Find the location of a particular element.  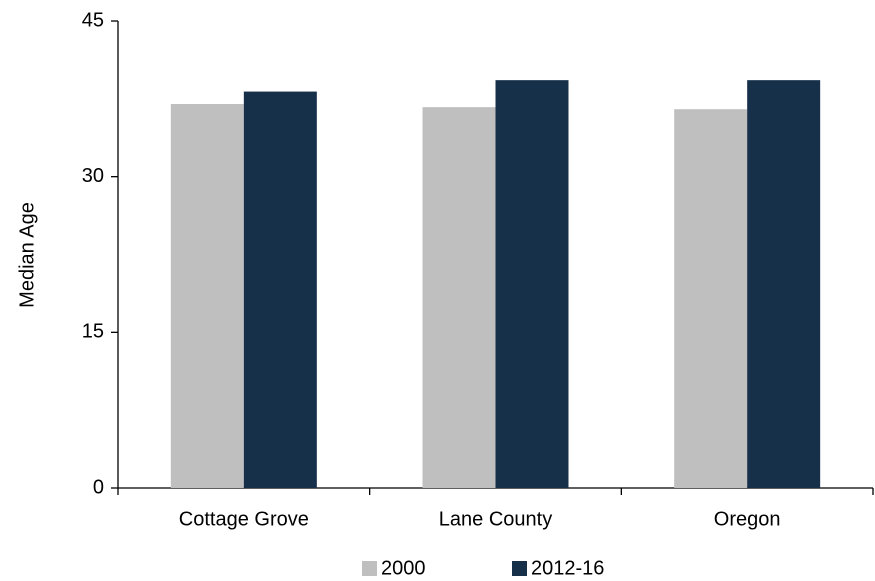

y-tick-label: 0 is located at coordinates (98, 487).